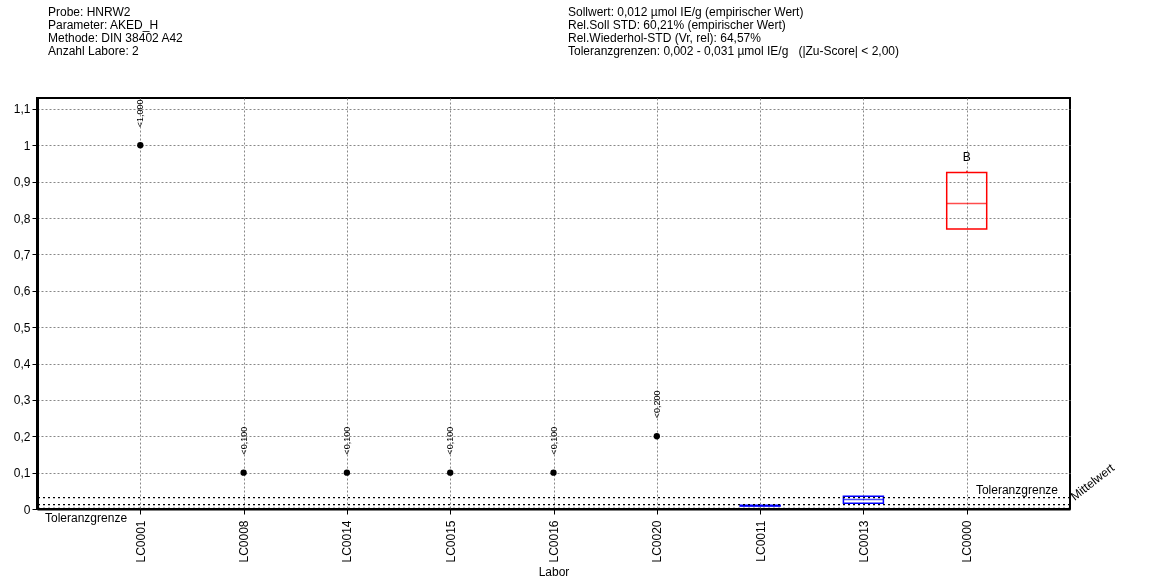  What do you see at coordinates (966, 156) in the screenshot?
I see `annotation: B` at bounding box center [966, 156].